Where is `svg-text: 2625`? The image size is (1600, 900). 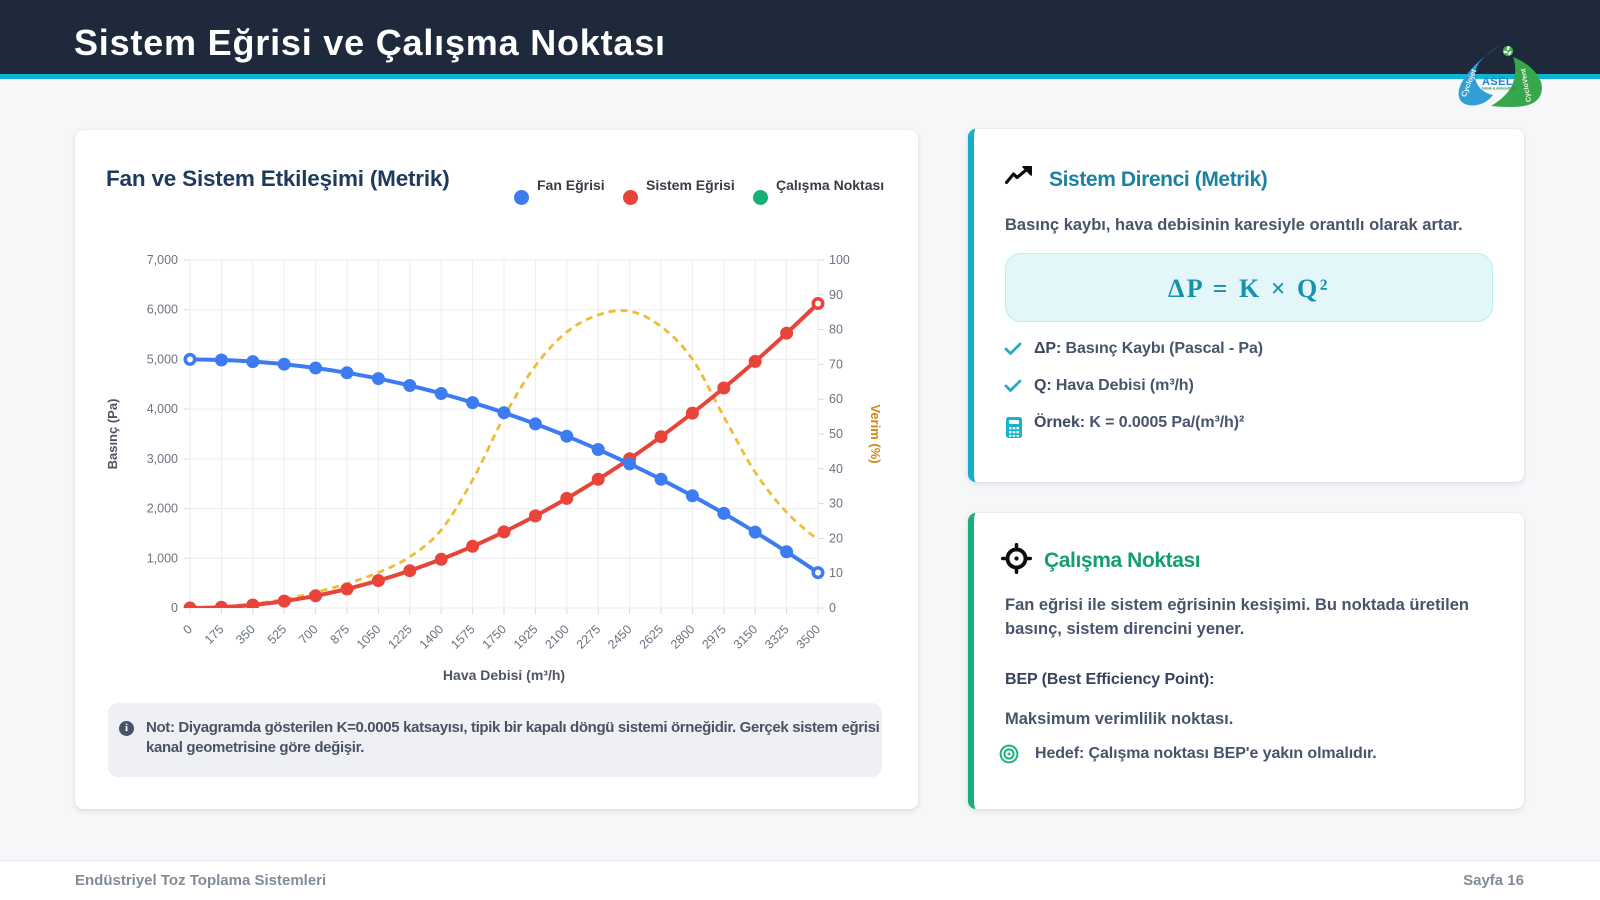
svg-text: 2625 is located at coordinates (652, 637).